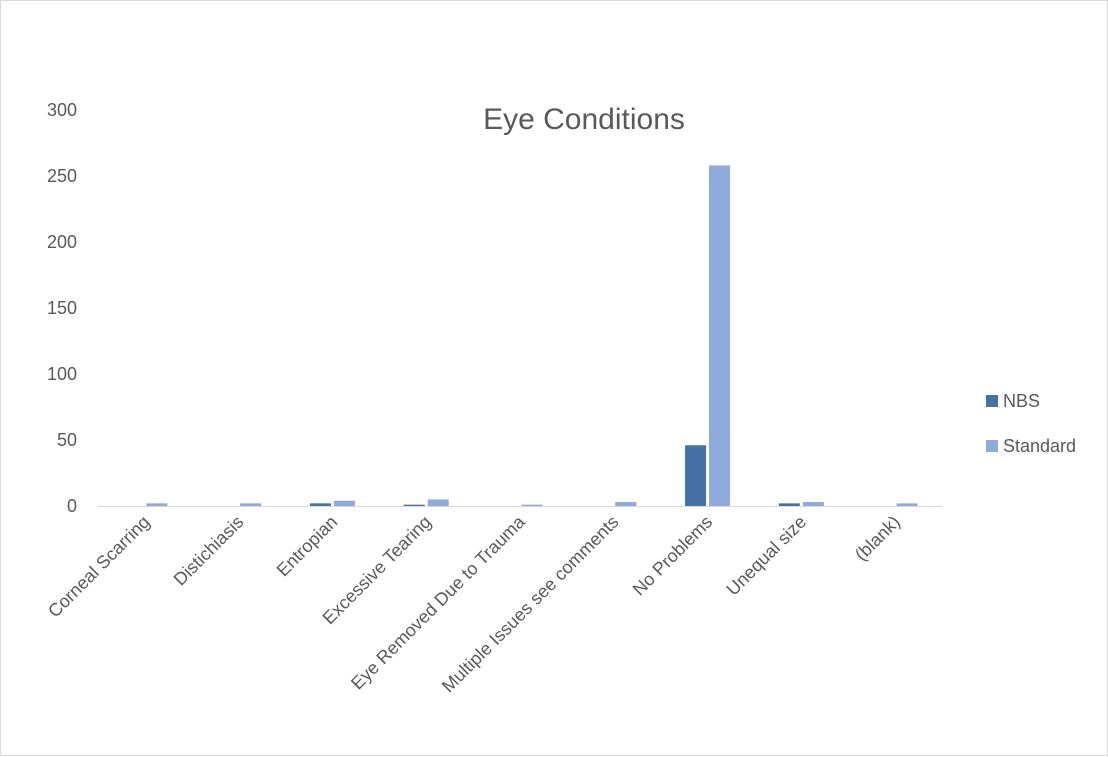 This screenshot has height=757, width=1108. Describe the element at coordinates (584, 119) in the screenshot. I see `chart-title: Eye Conditions` at that location.